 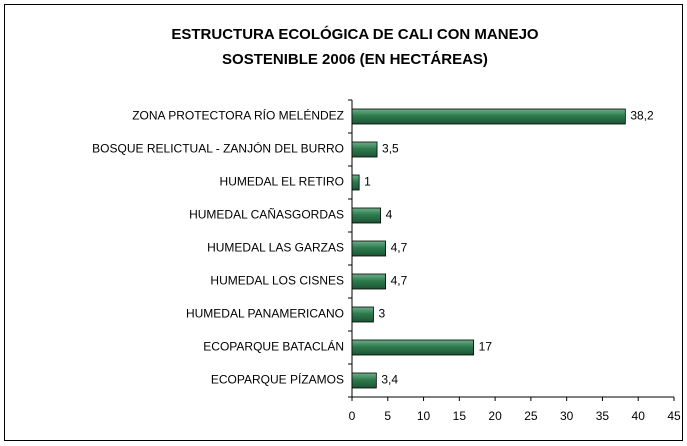 What do you see at coordinates (218, 148) in the screenshot?
I see `y-tick-label: BOSQUE RELICTUAL - ZANJÓN DEL BURRO` at bounding box center [218, 148].